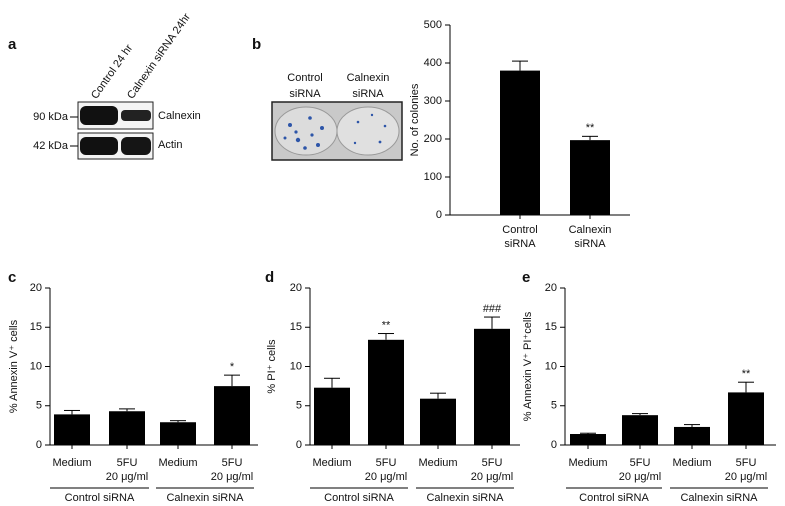  Describe the element at coordinates (433, 63) in the screenshot. I see `y-tick-label: 400` at that location.